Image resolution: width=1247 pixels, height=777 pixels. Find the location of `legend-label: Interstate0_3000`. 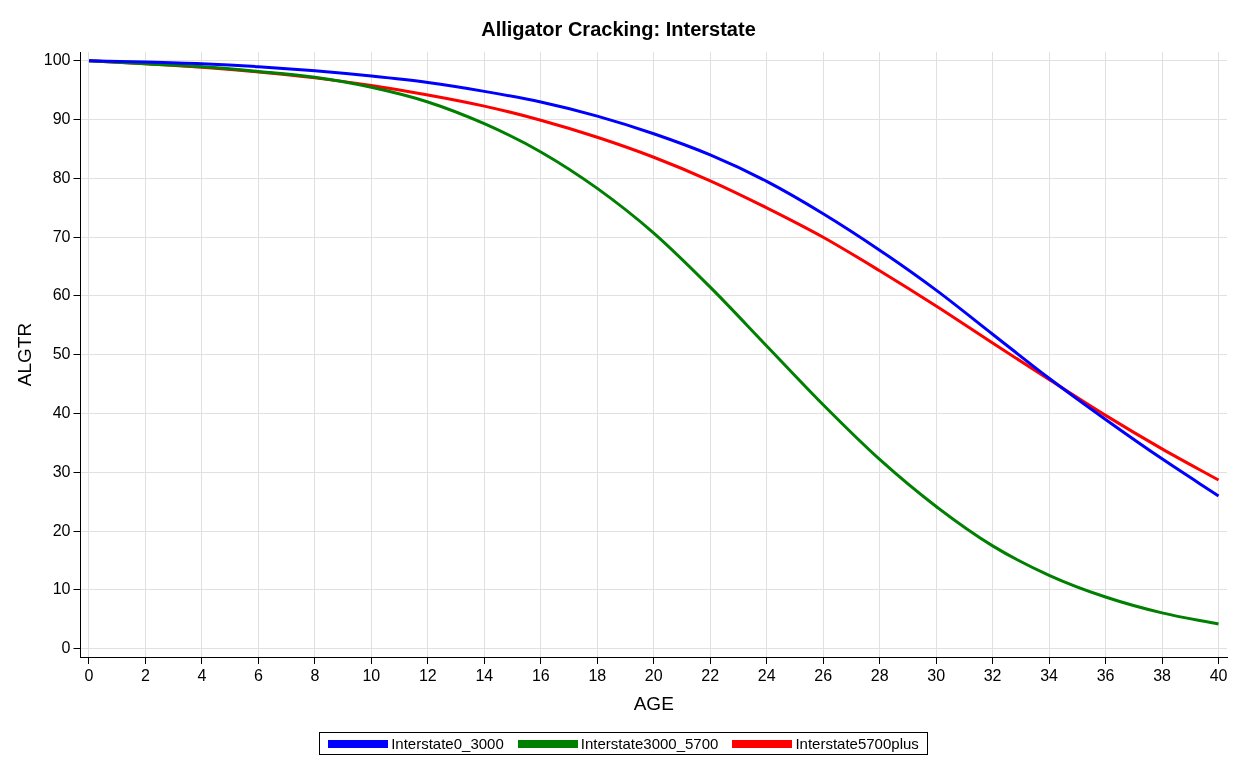

legend-label: Interstate0_3000 is located at coordinates (447, 743).